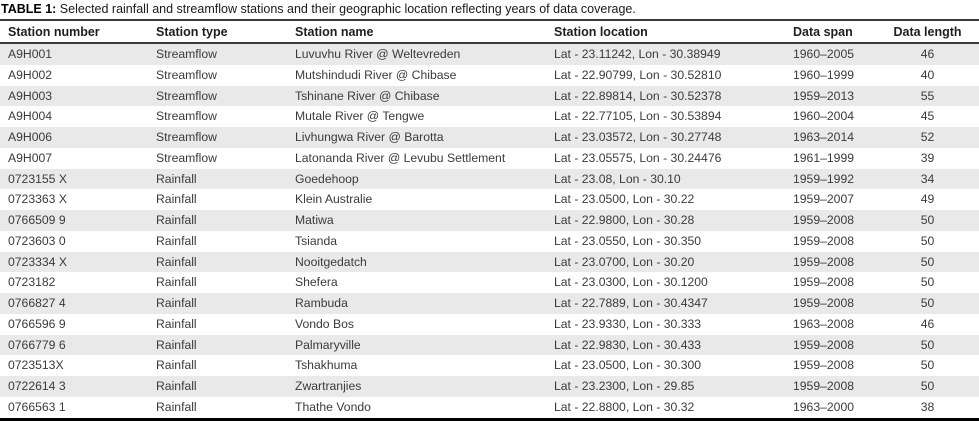 The width and height of the screenshot is (979, 422). I want to click on cell-station_name: Mutale River @ Tengwe, so click(360, 116).